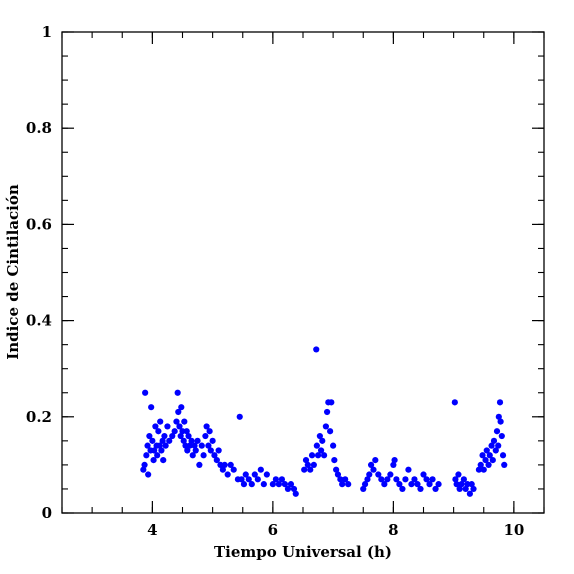 This screenshot has height=574, width=574. What do you see at coordinates (39, 224) in the screenshot?
I see `y-tick-label: 0.6` at bounding box center [39, 224].